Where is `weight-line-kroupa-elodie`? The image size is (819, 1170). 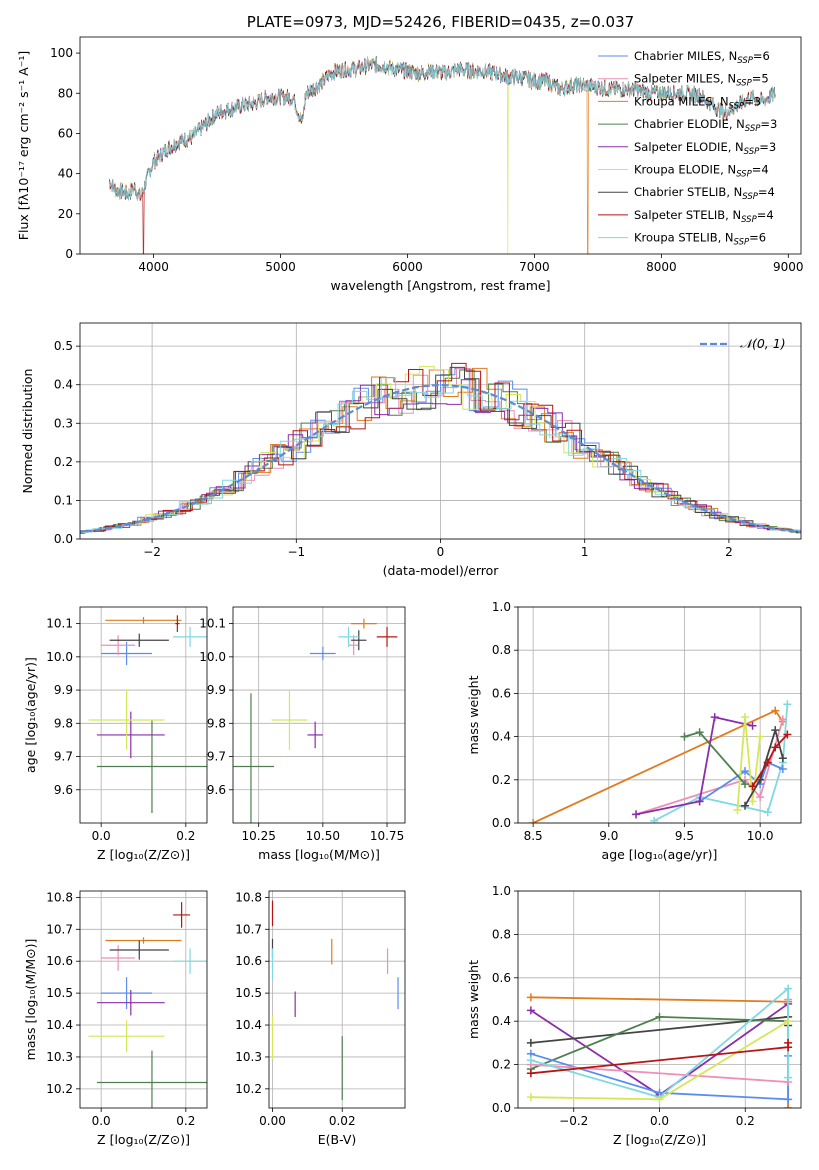
weight-line-kroupa-elodie is located at coordinates (748, 764).